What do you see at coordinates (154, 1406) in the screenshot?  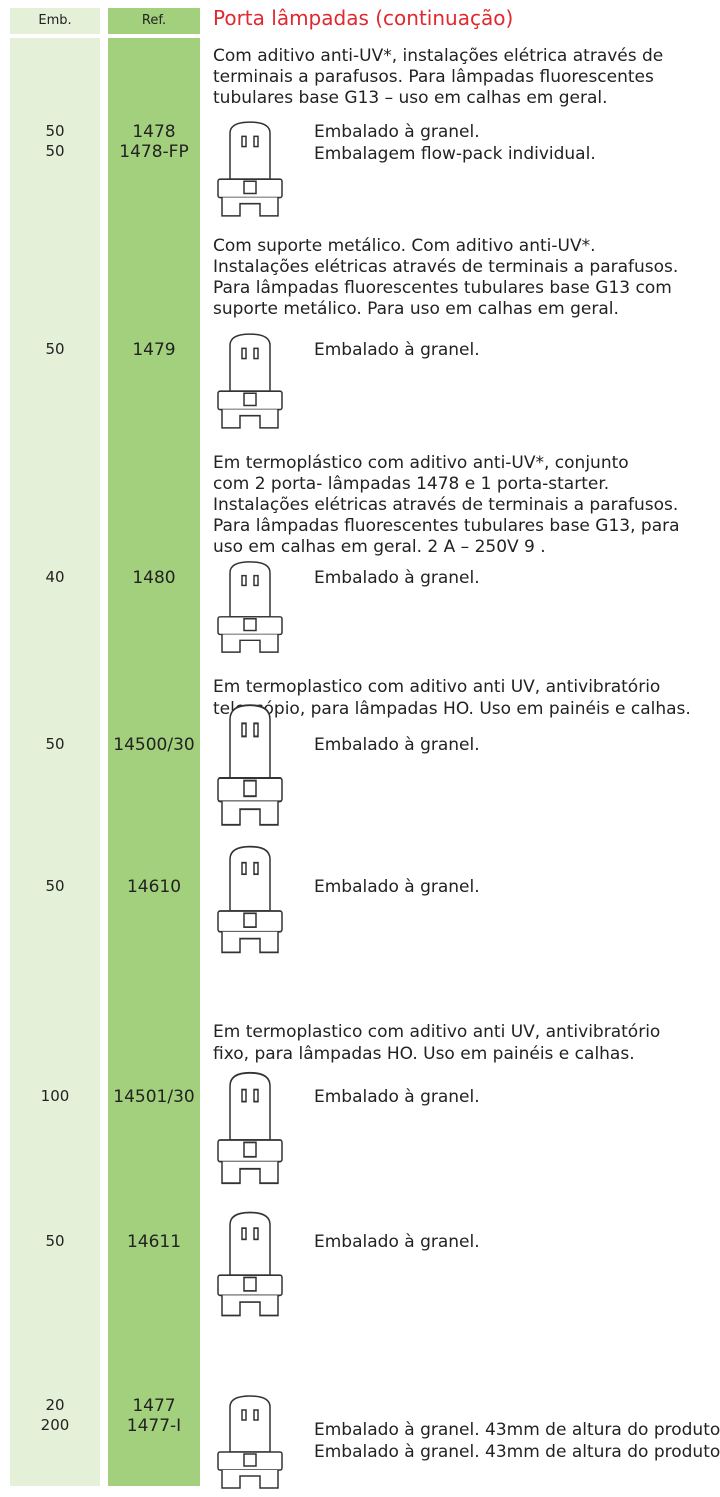 I see `ref-value: 1477` at bounding box center [154, 1406].